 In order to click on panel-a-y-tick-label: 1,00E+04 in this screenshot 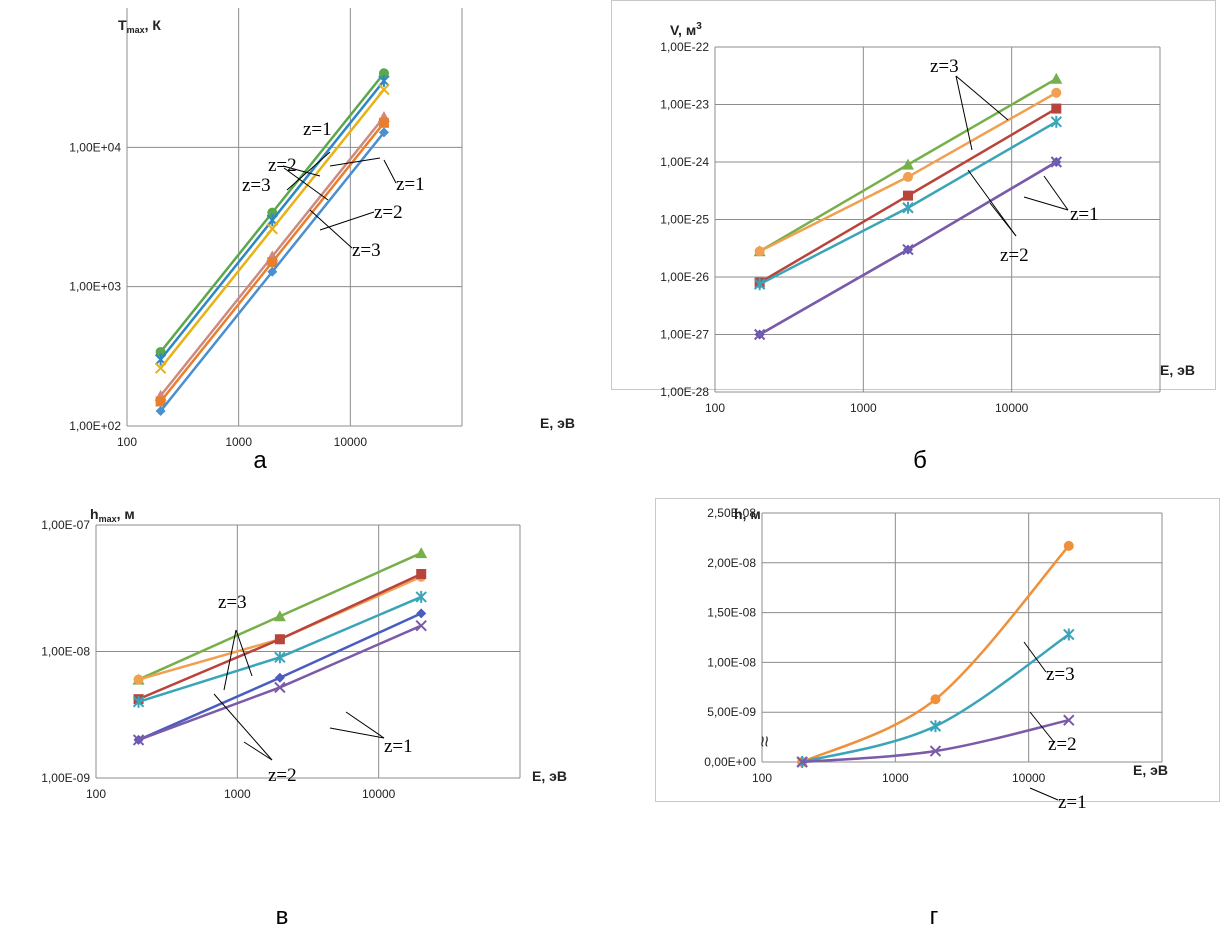, I will do `click(95, 147)`.